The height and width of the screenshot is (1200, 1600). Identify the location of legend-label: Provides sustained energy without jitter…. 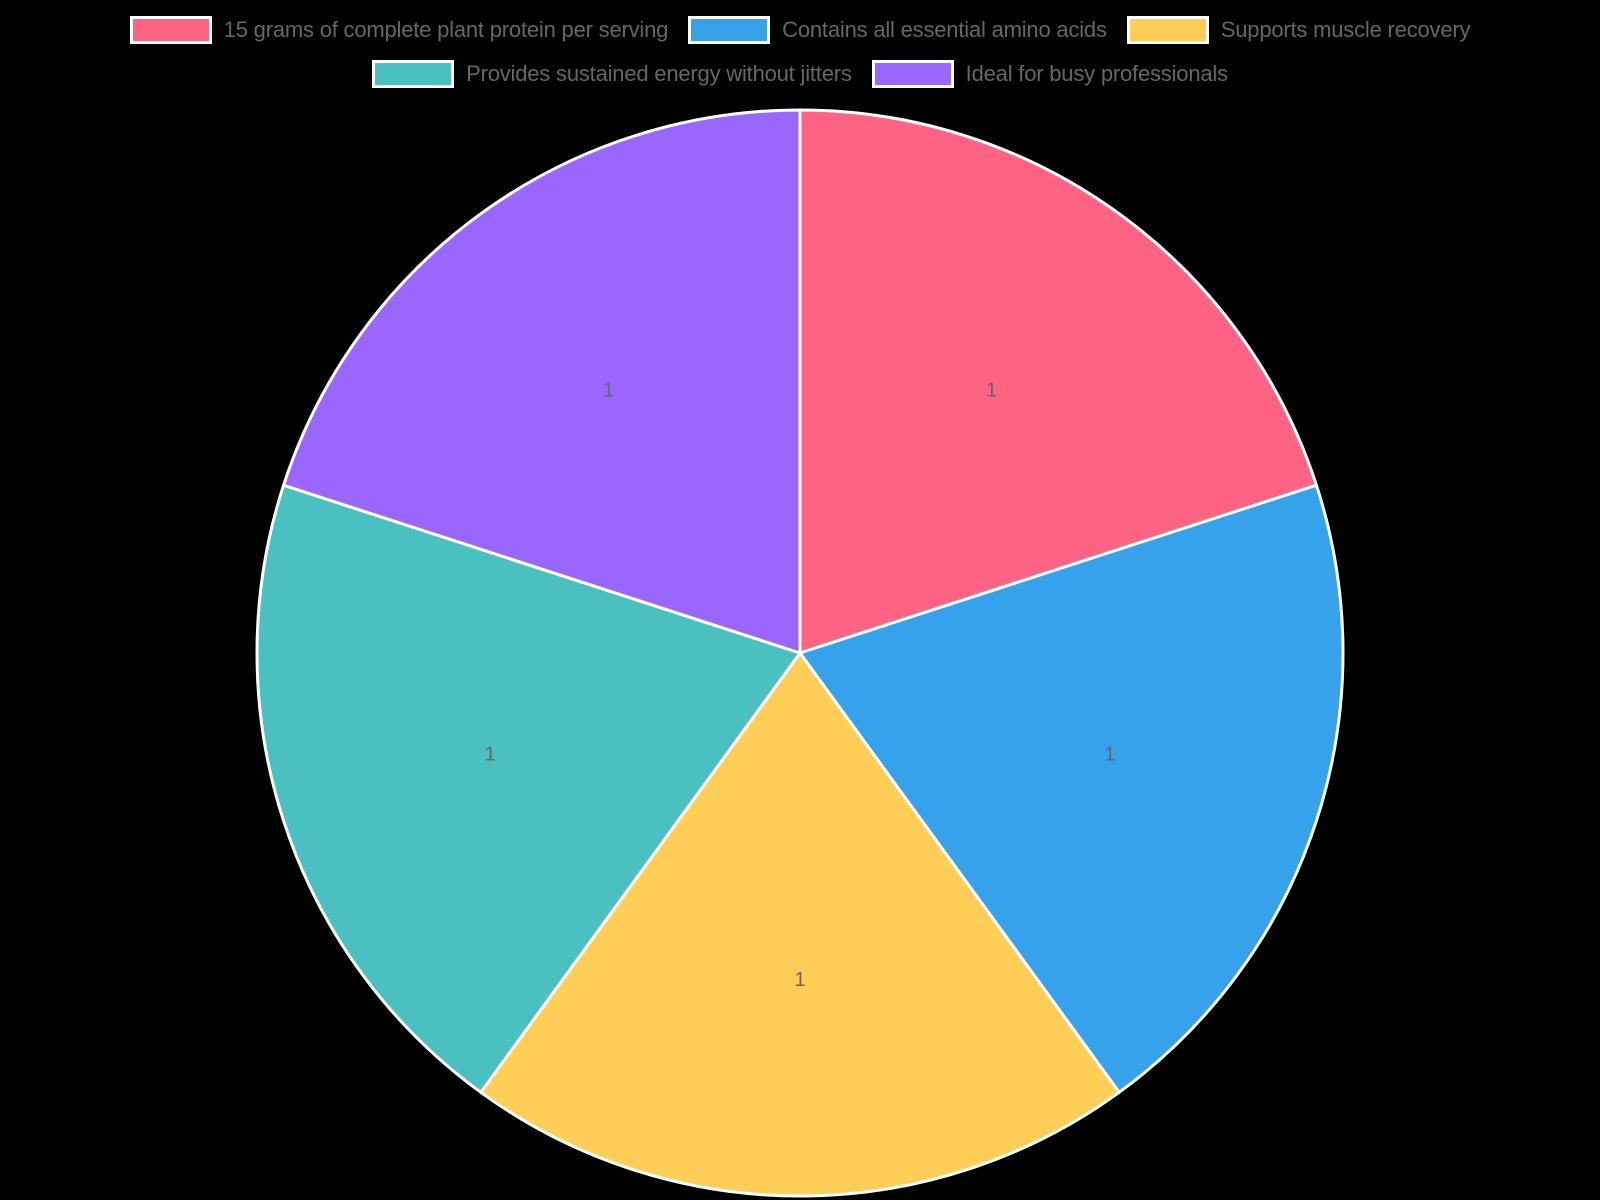
(659, 73).